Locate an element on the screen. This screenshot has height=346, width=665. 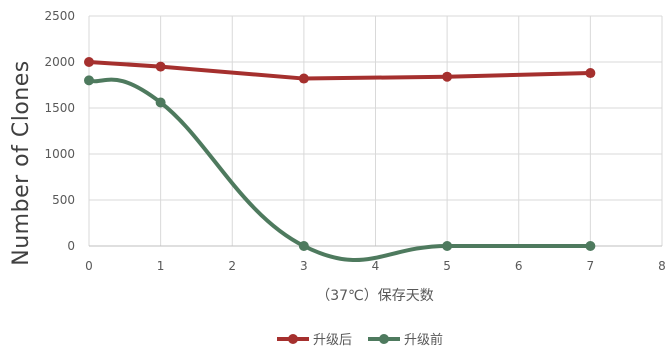
x-tick-label: 4 is located at coordinates (376, 266).